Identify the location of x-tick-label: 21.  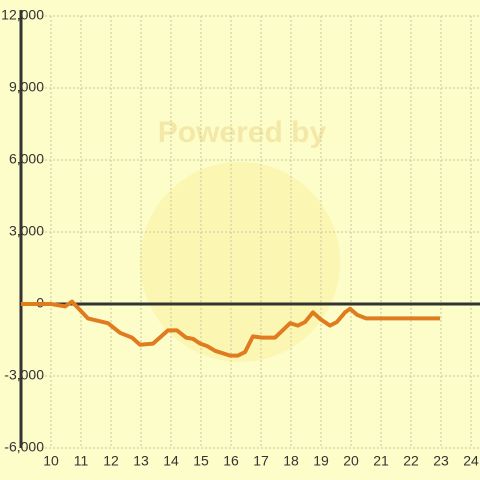
(381, 461).